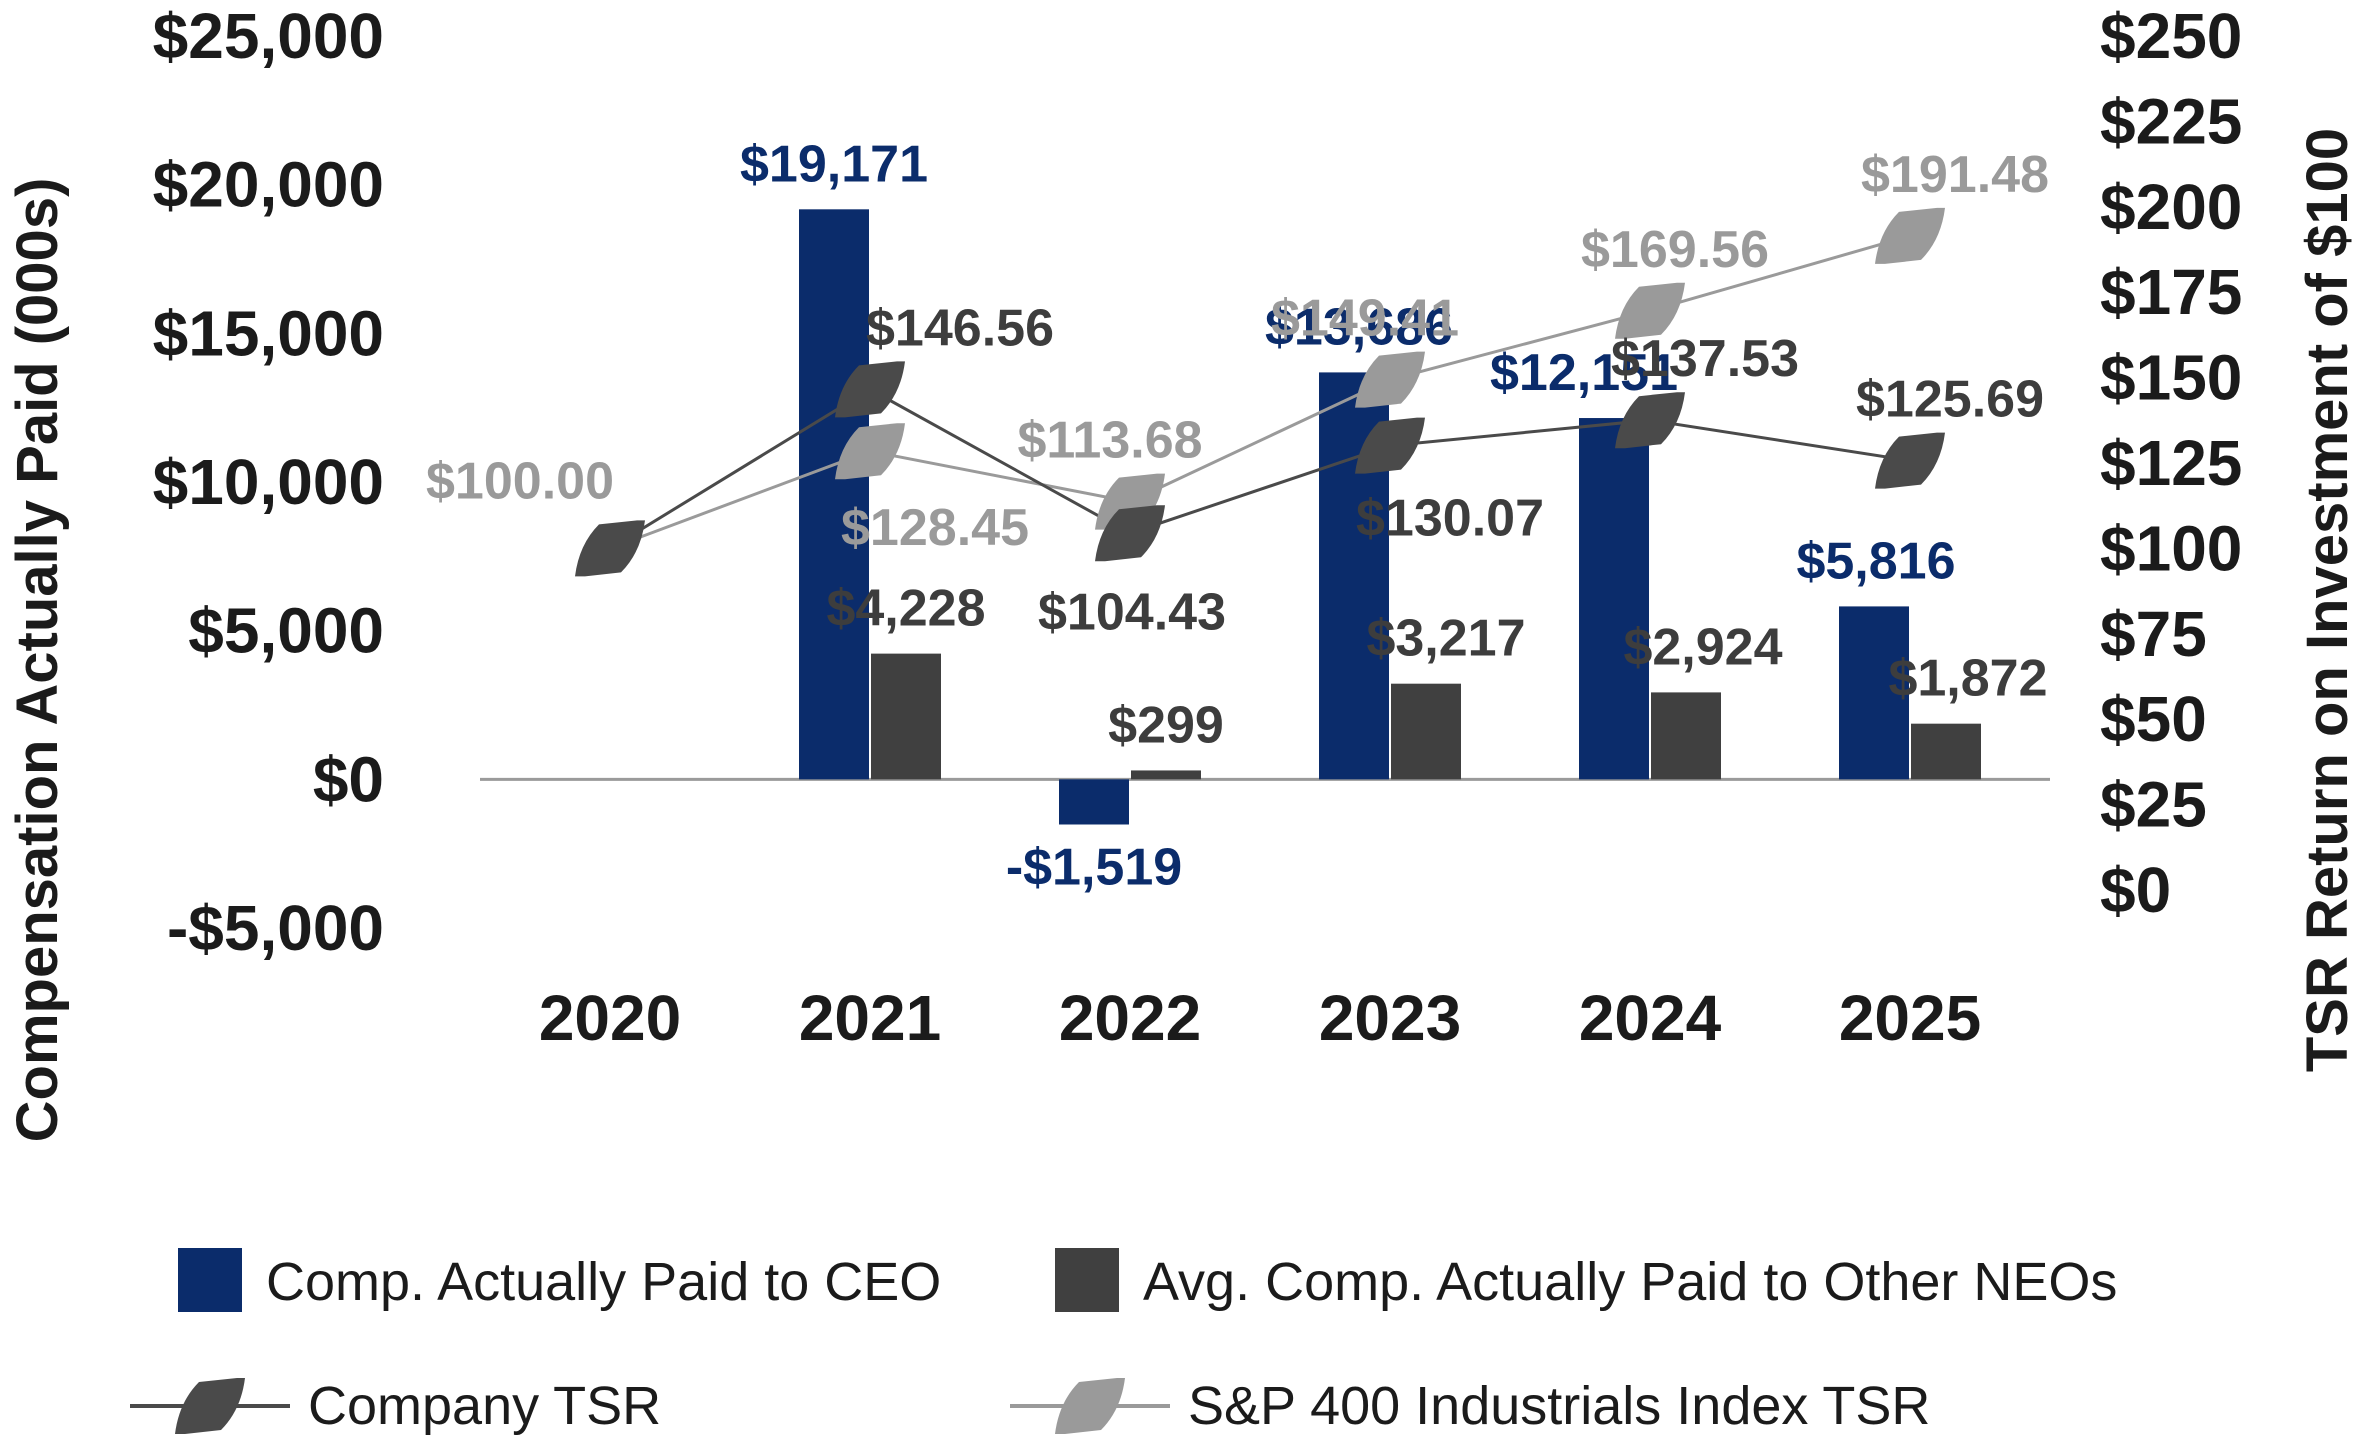  What do you see at coordinates (1445, 639) in the screenshot?
I see `bar-data-label: $3,217` at bounding box center [1445, 639].